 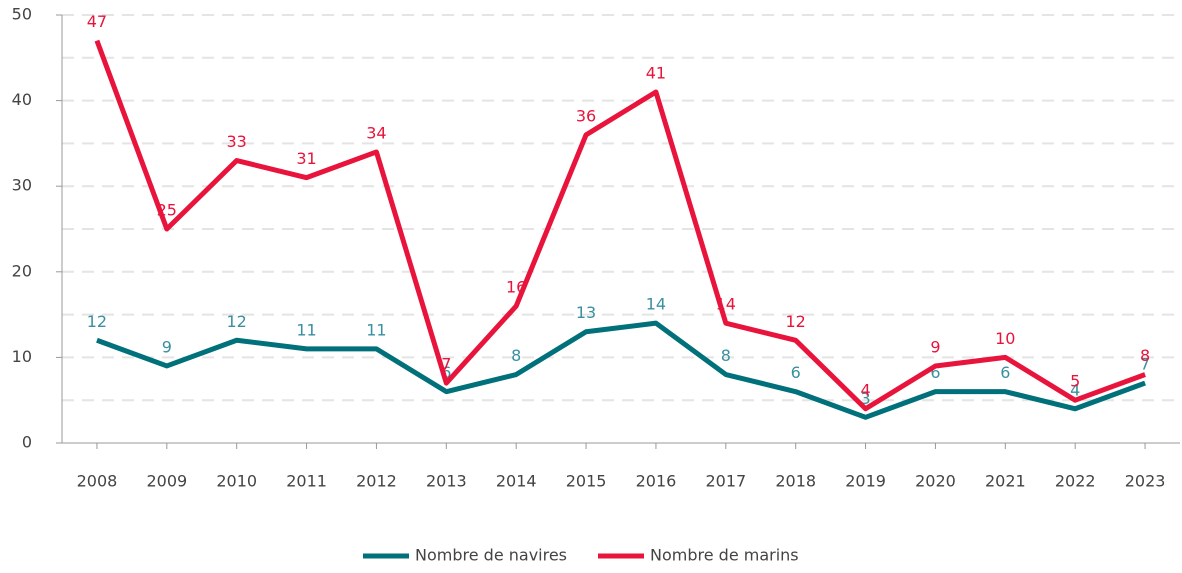 What do you see at coordinates (656, 73) in the screenshot?
I see `data-label: 41` at bounding box center [656, 73].